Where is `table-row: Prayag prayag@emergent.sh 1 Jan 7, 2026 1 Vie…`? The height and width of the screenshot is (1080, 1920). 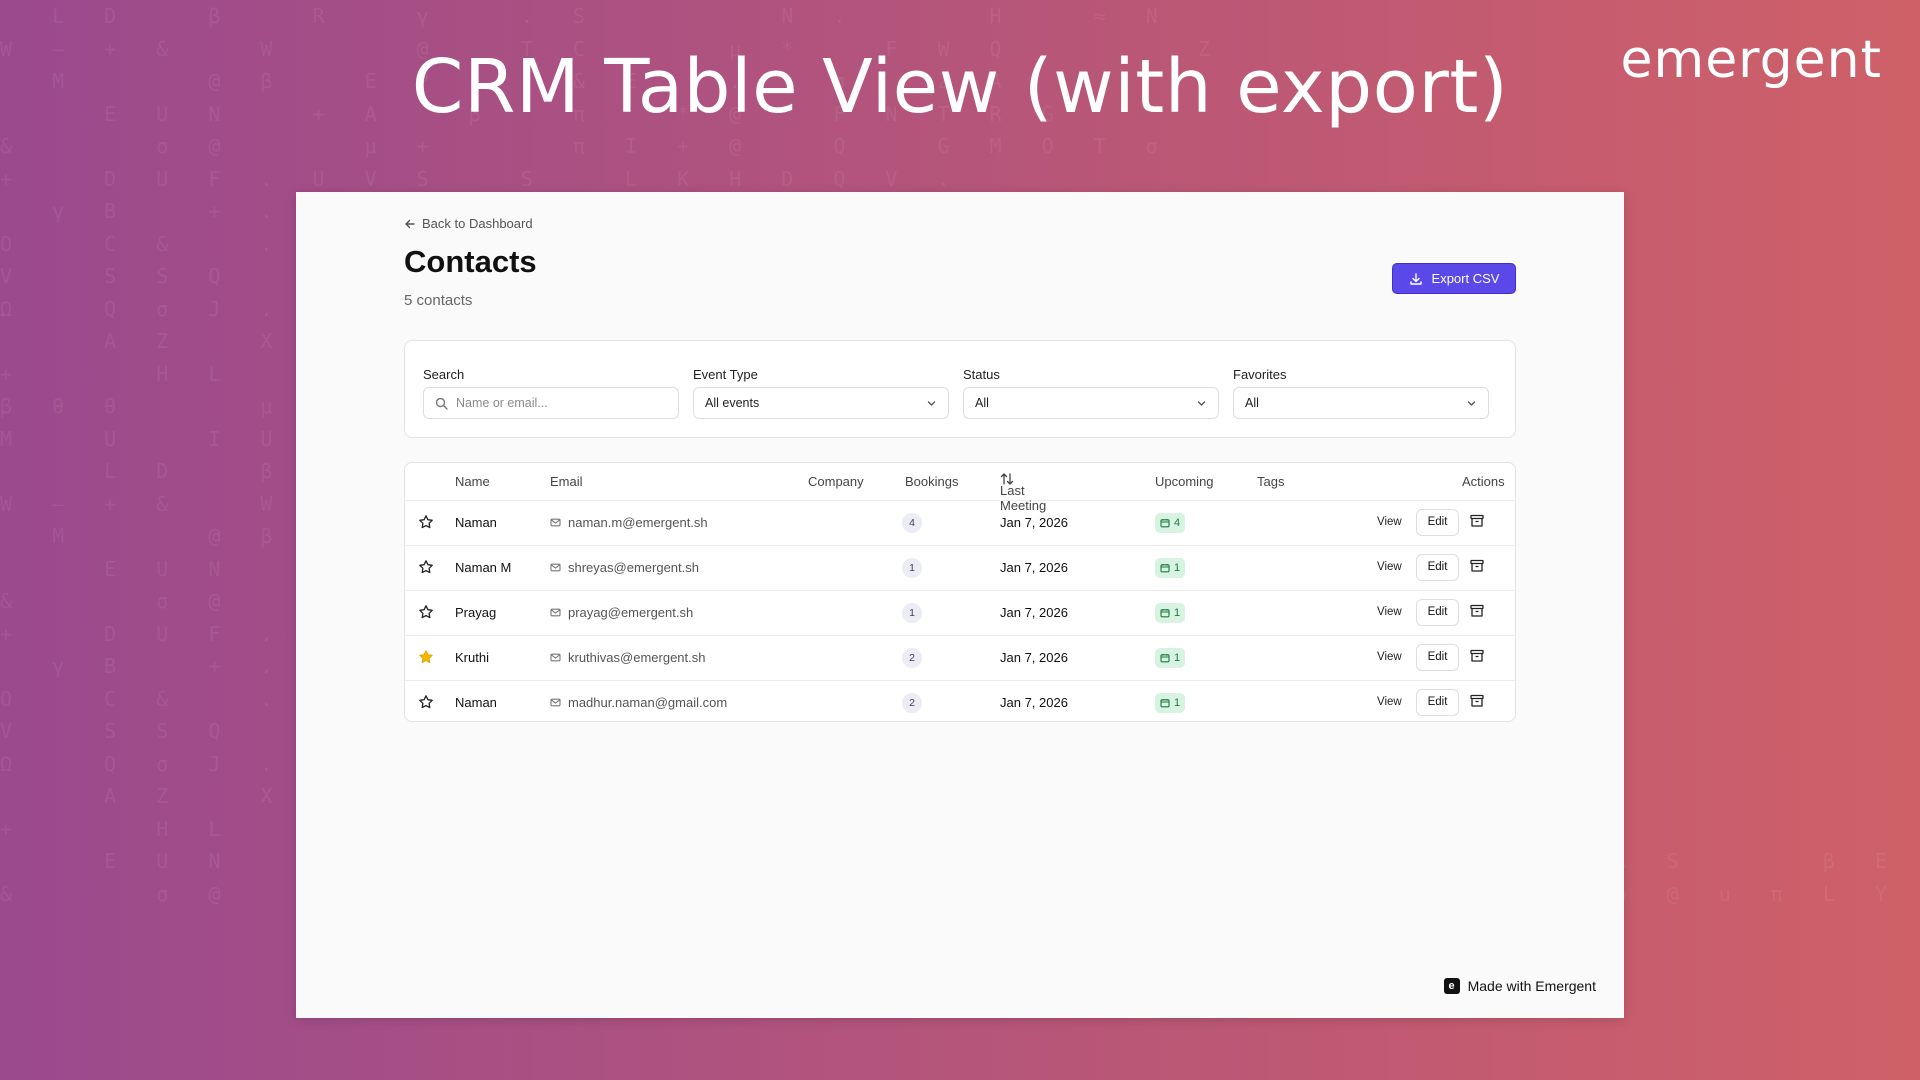 table-row: Prayag prayag@emergent.sh 1 Jan 7, 2026 1 Vie… is located at coordinates (960, 613).